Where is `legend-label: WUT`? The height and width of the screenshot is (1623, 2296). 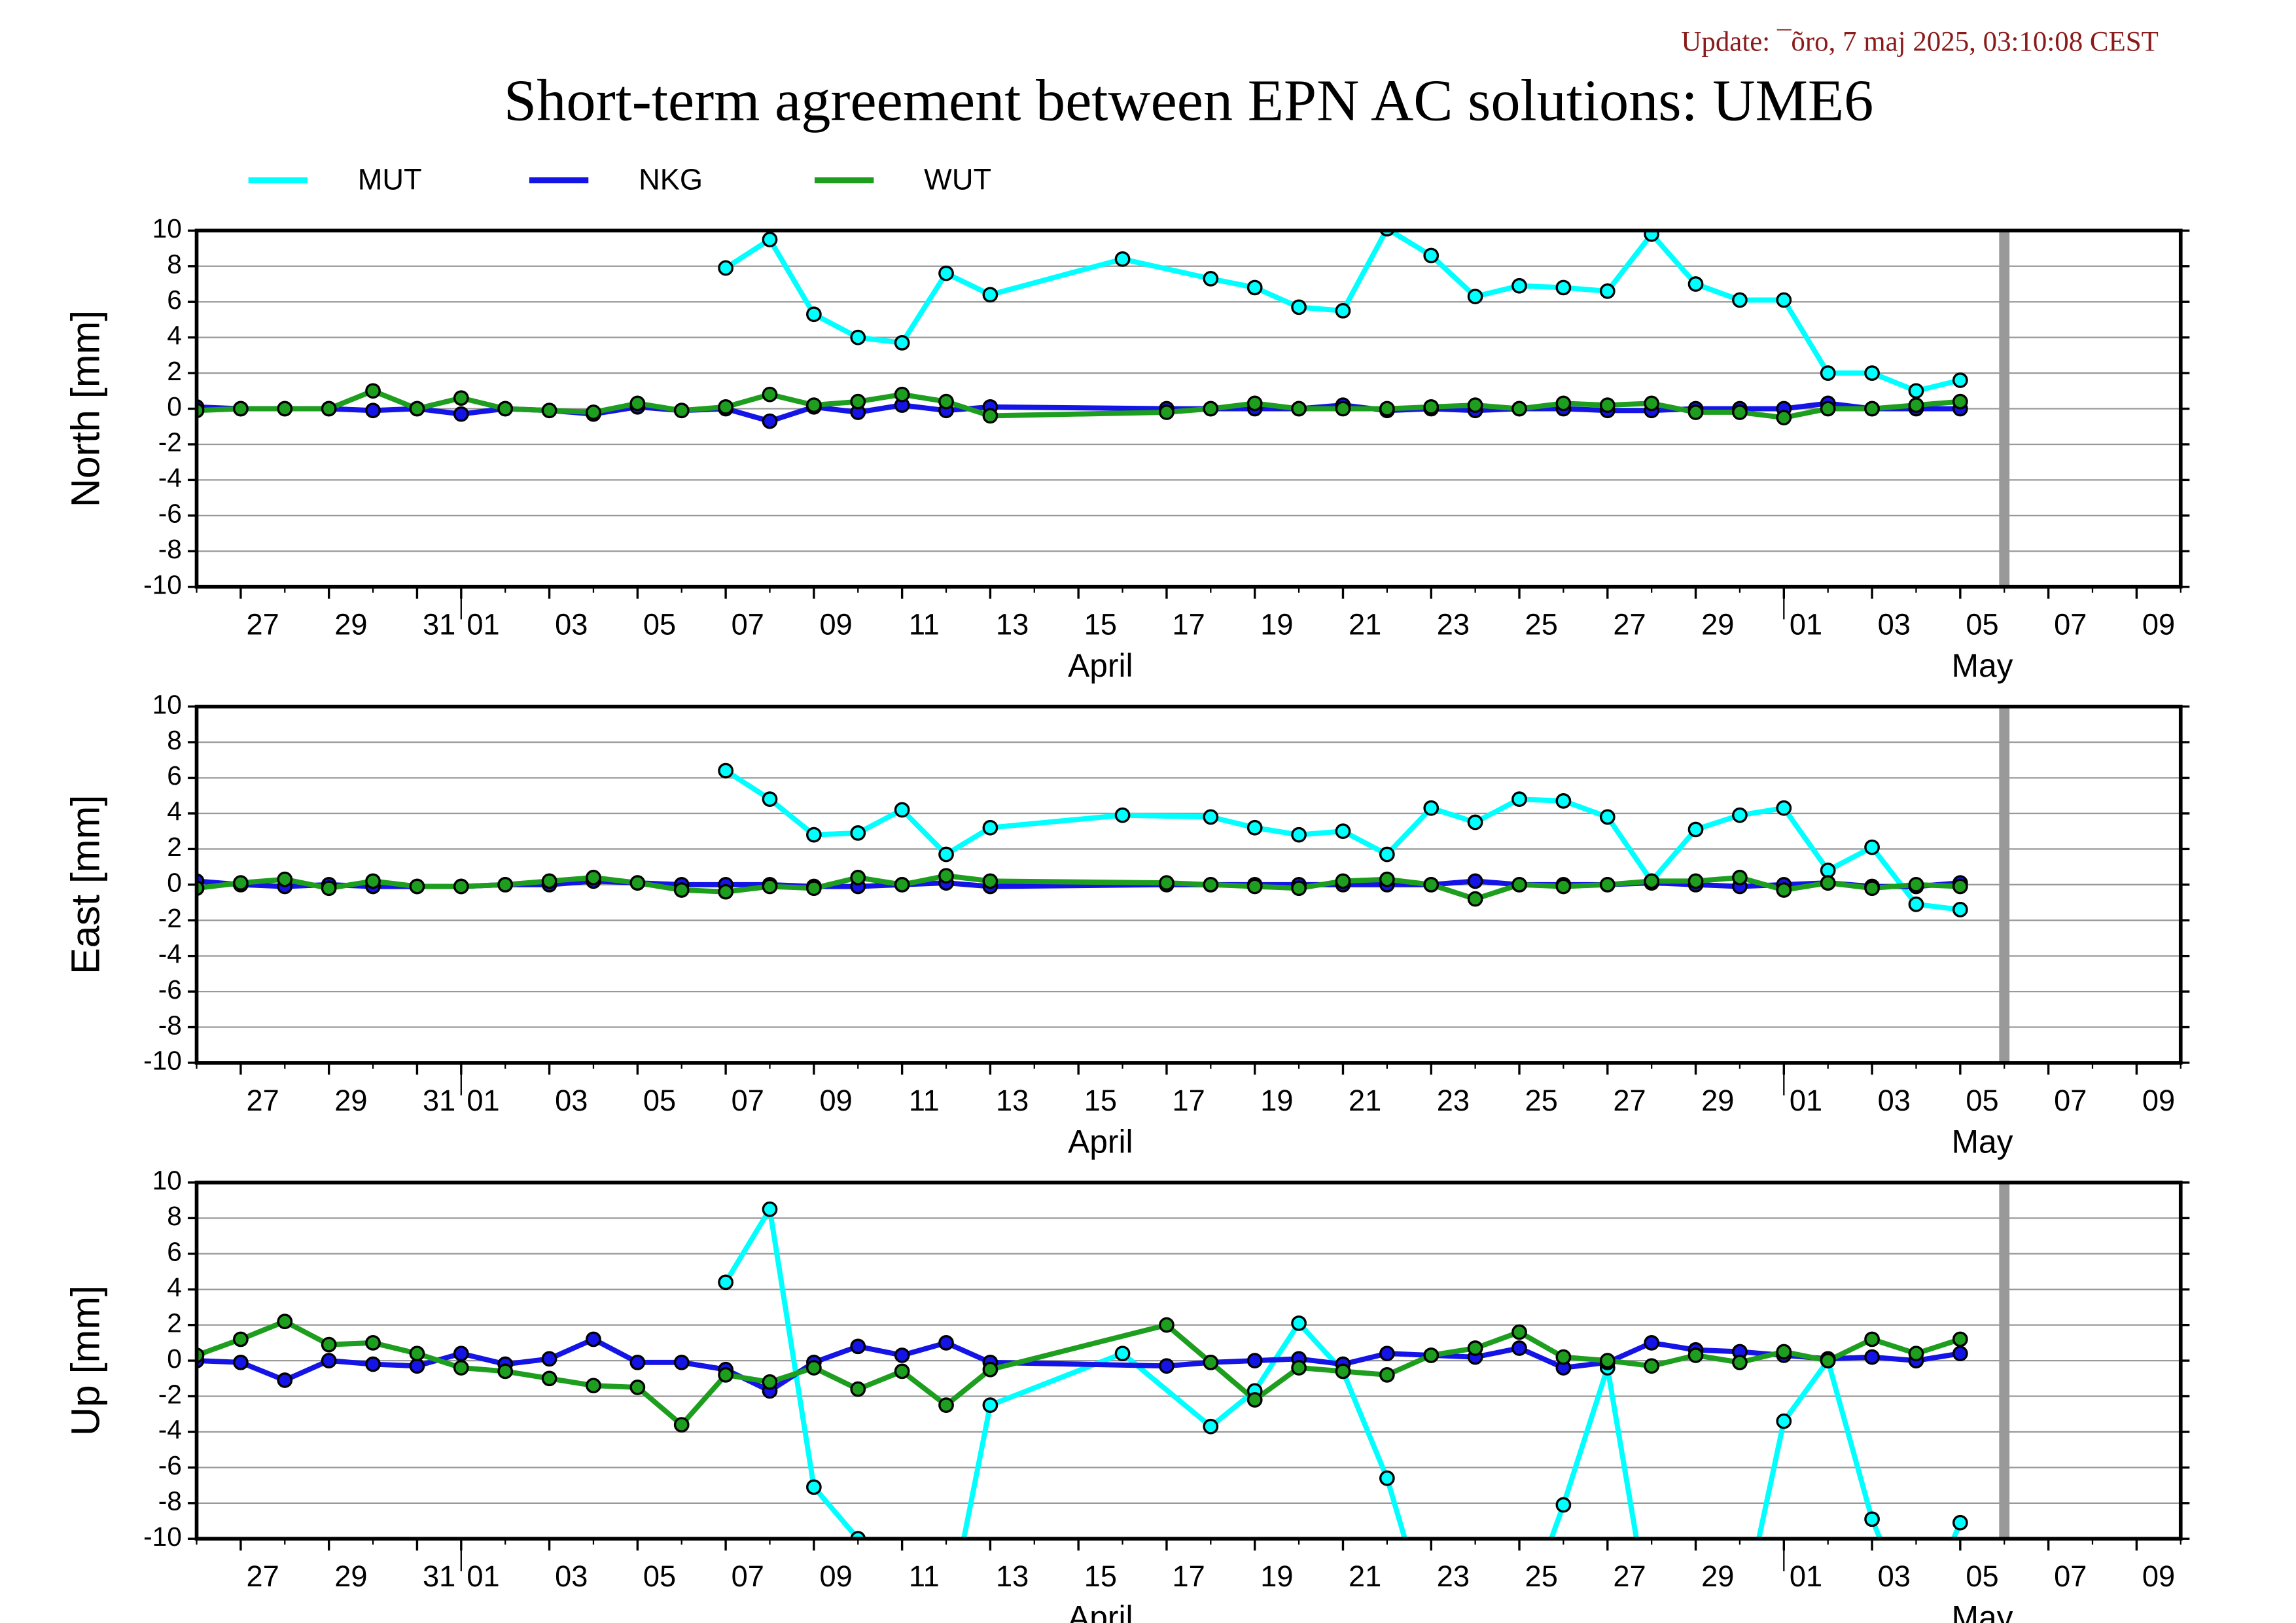 legend-label: WUT is located at coordinates (957, 179).